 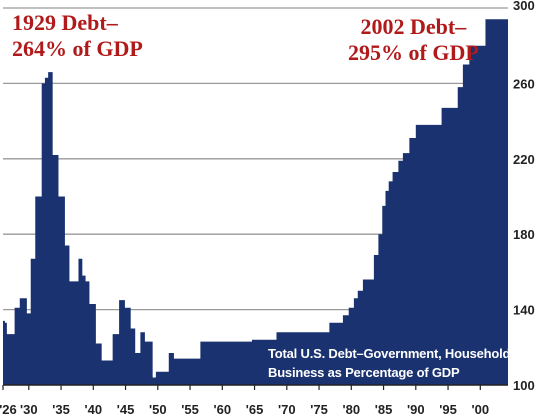 What do you see at coordinates (384, 409) in the screenshot?
I see `x-tick-label: '85` at bounding box center [384, 409].